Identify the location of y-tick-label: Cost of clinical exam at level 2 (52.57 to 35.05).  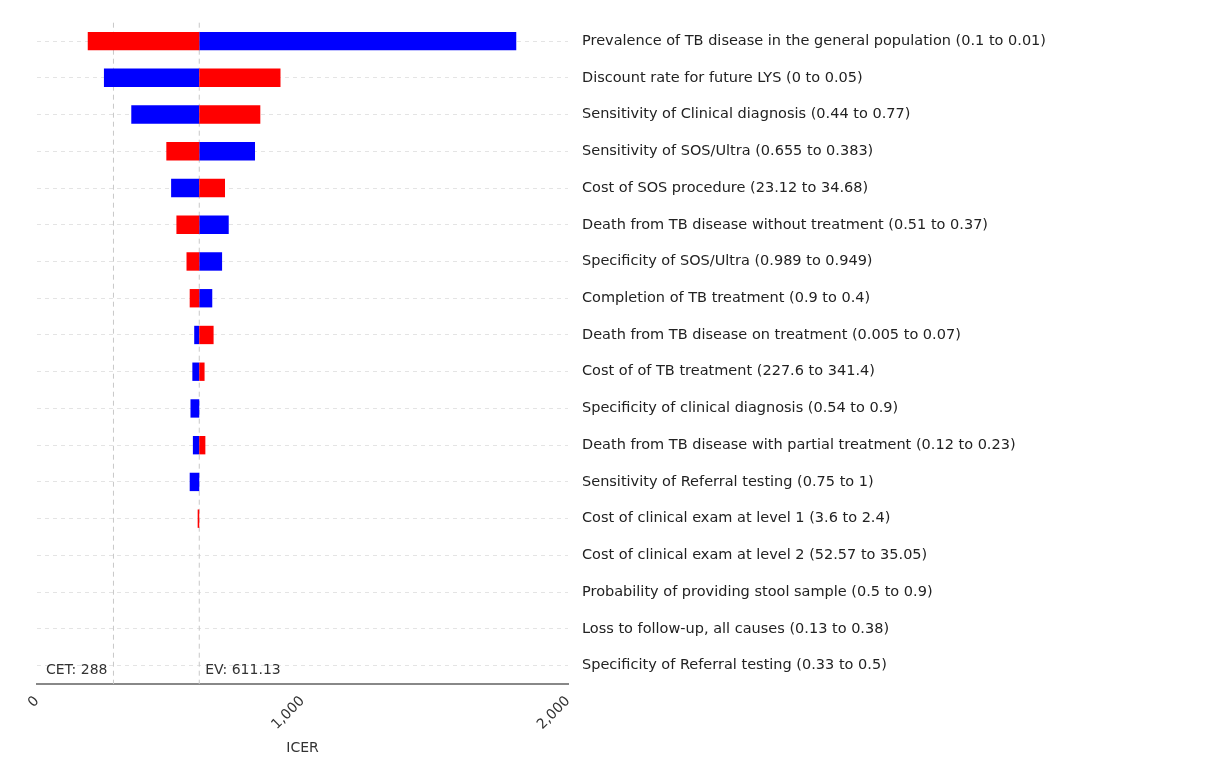
(755, 554).